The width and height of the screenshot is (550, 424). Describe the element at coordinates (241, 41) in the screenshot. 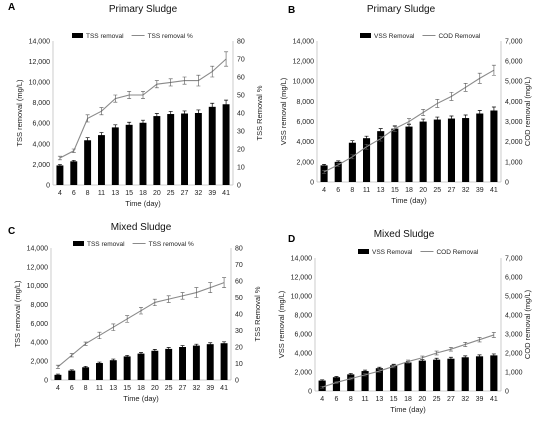

I see `right-tick-label: 80` at that location.